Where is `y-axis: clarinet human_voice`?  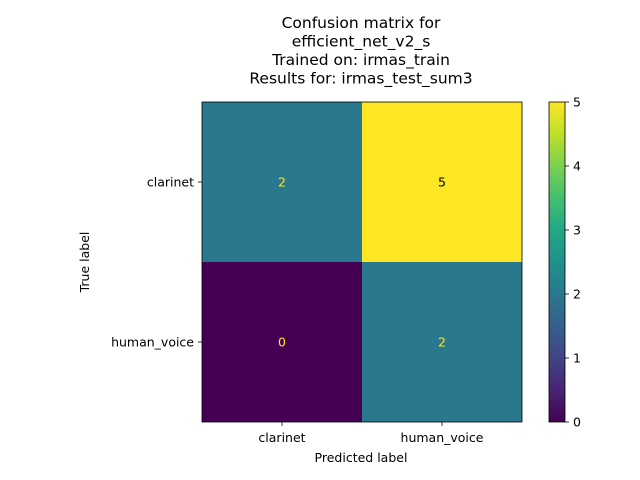 y-axis: clarinet human_voice is located at coordinates (156, 262).